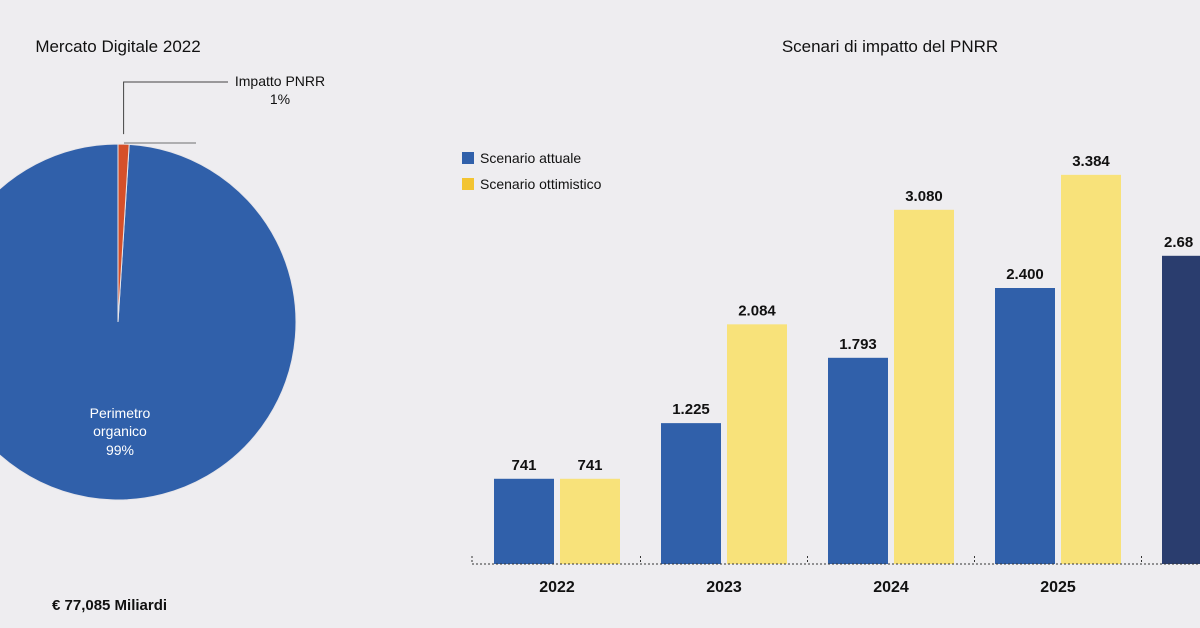  What do you see at coordinates (523, 465) in the screenshot?
I see `value-label-2022-attuale: 741` at bounding box center [523, 465].